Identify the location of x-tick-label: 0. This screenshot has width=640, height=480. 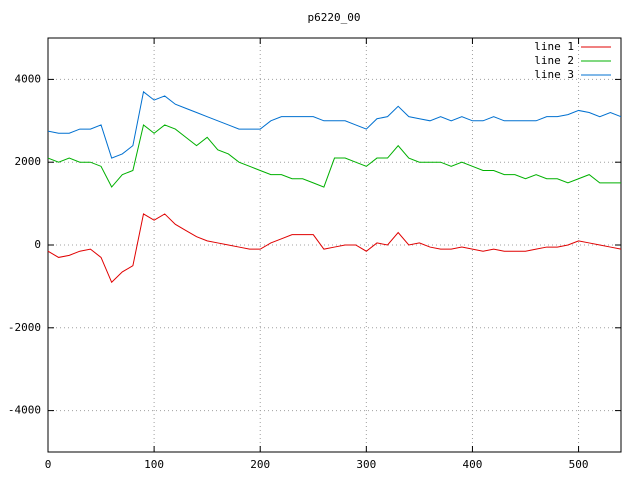
(48, 464).